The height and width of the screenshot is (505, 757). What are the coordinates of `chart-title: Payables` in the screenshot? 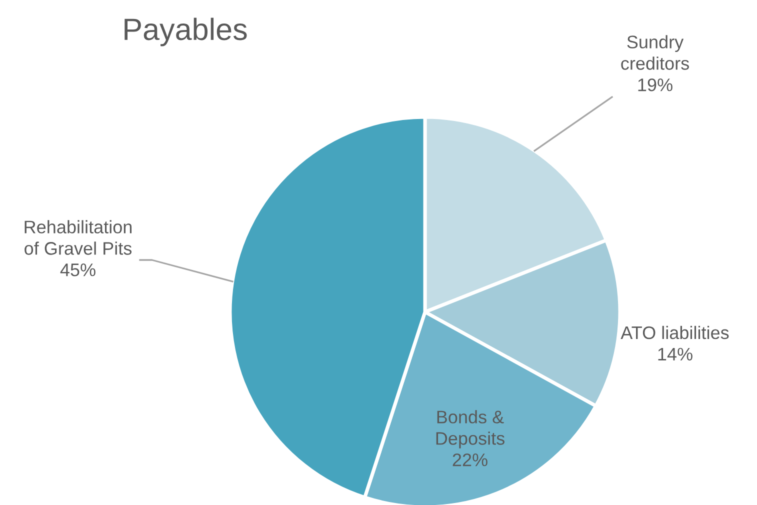 It's located at (185, 32).